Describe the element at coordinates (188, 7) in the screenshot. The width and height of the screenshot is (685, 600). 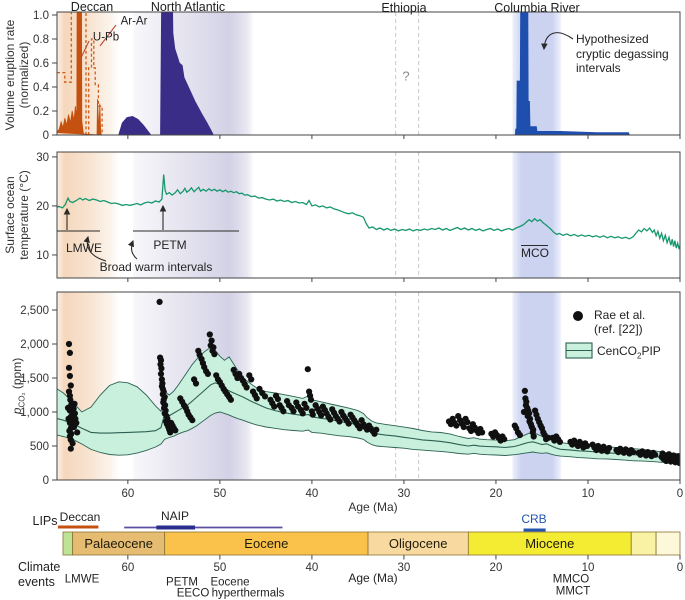
I see `north-atlantic-title: North Atlantic` at that location.